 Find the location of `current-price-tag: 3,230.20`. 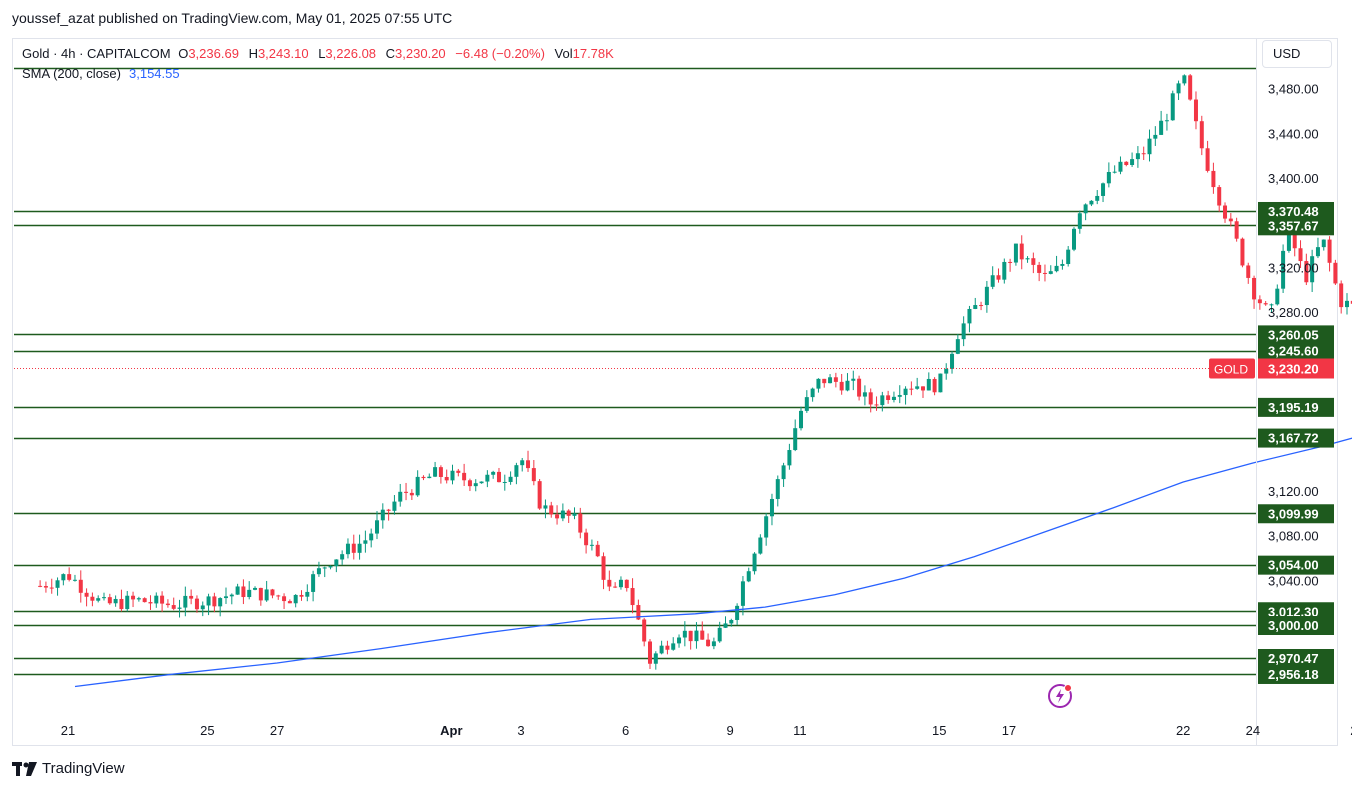

current-price-tag: 3,230.20 is located at coordinates (1296, 368).